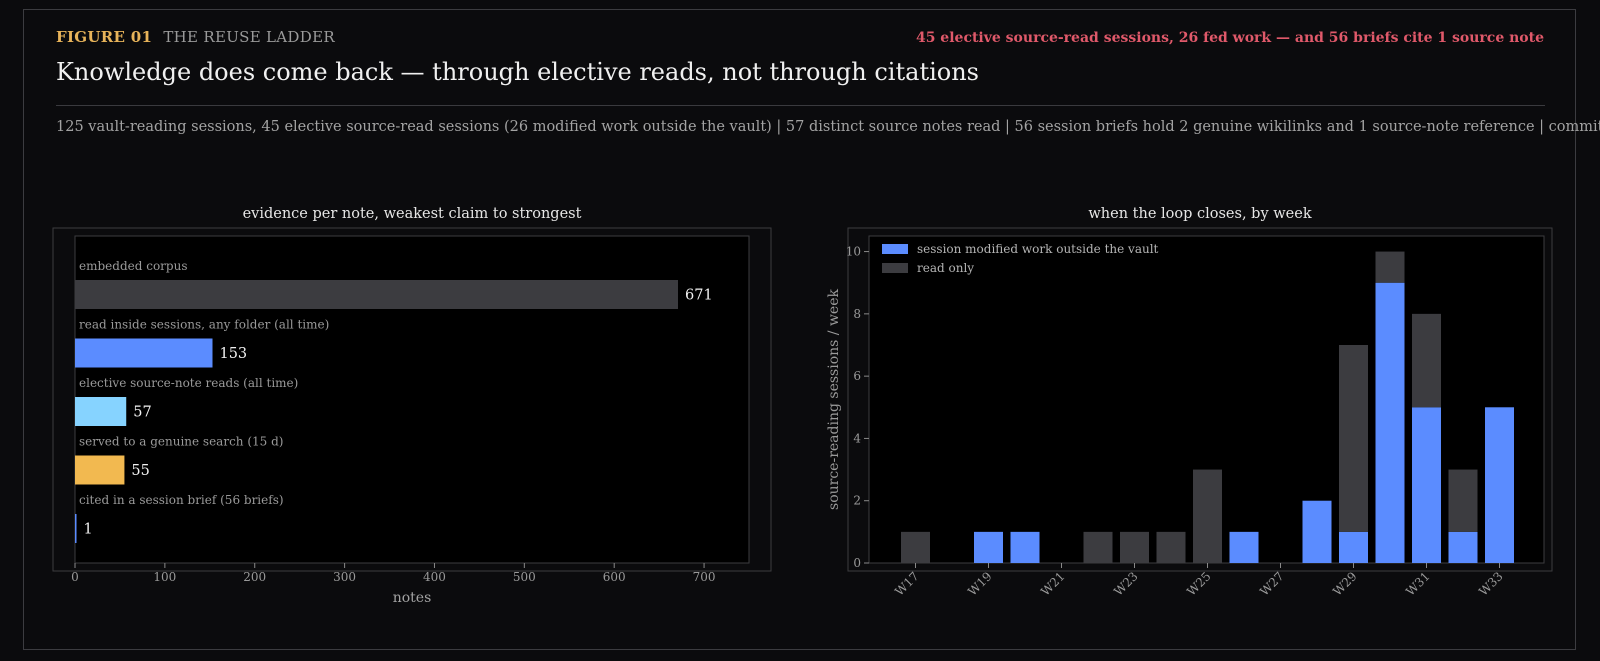 The image size is (1600, 661). What do you see at coordinates (699, 296) in the screenshot?
I see `data-label: 671` at bounding box center [699, 296].